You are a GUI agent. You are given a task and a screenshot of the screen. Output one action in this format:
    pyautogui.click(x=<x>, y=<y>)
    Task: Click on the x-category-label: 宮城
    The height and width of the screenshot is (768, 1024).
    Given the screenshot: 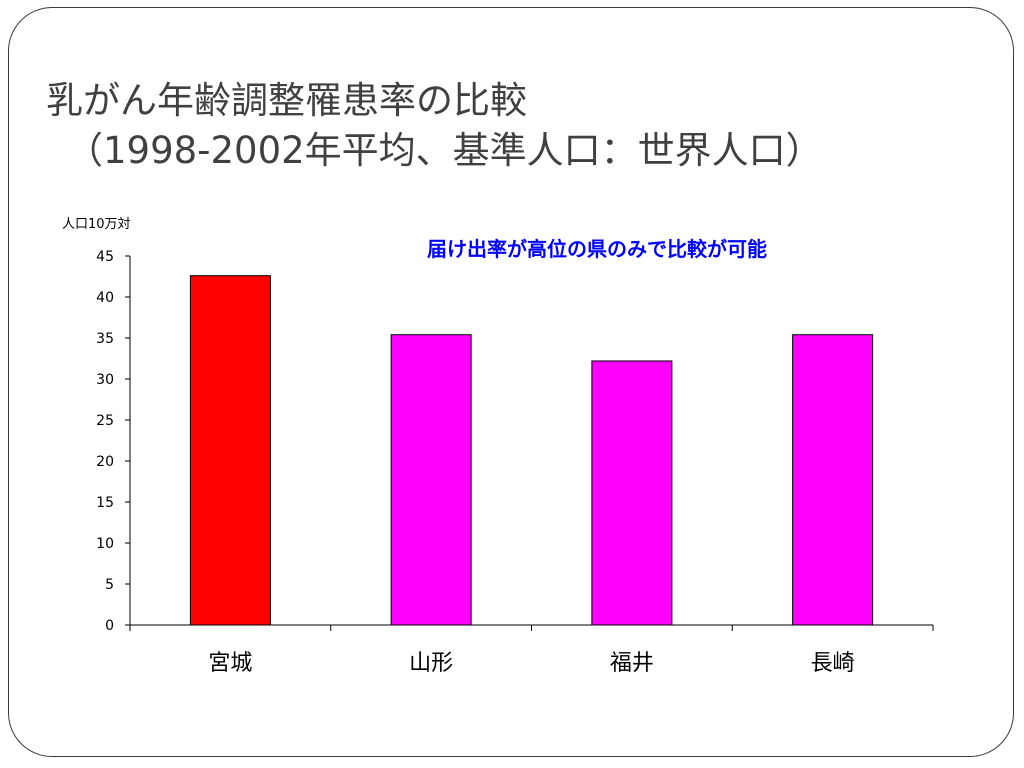 What is the action you would take?
    pyautogui.click(x=230, y=663)
    